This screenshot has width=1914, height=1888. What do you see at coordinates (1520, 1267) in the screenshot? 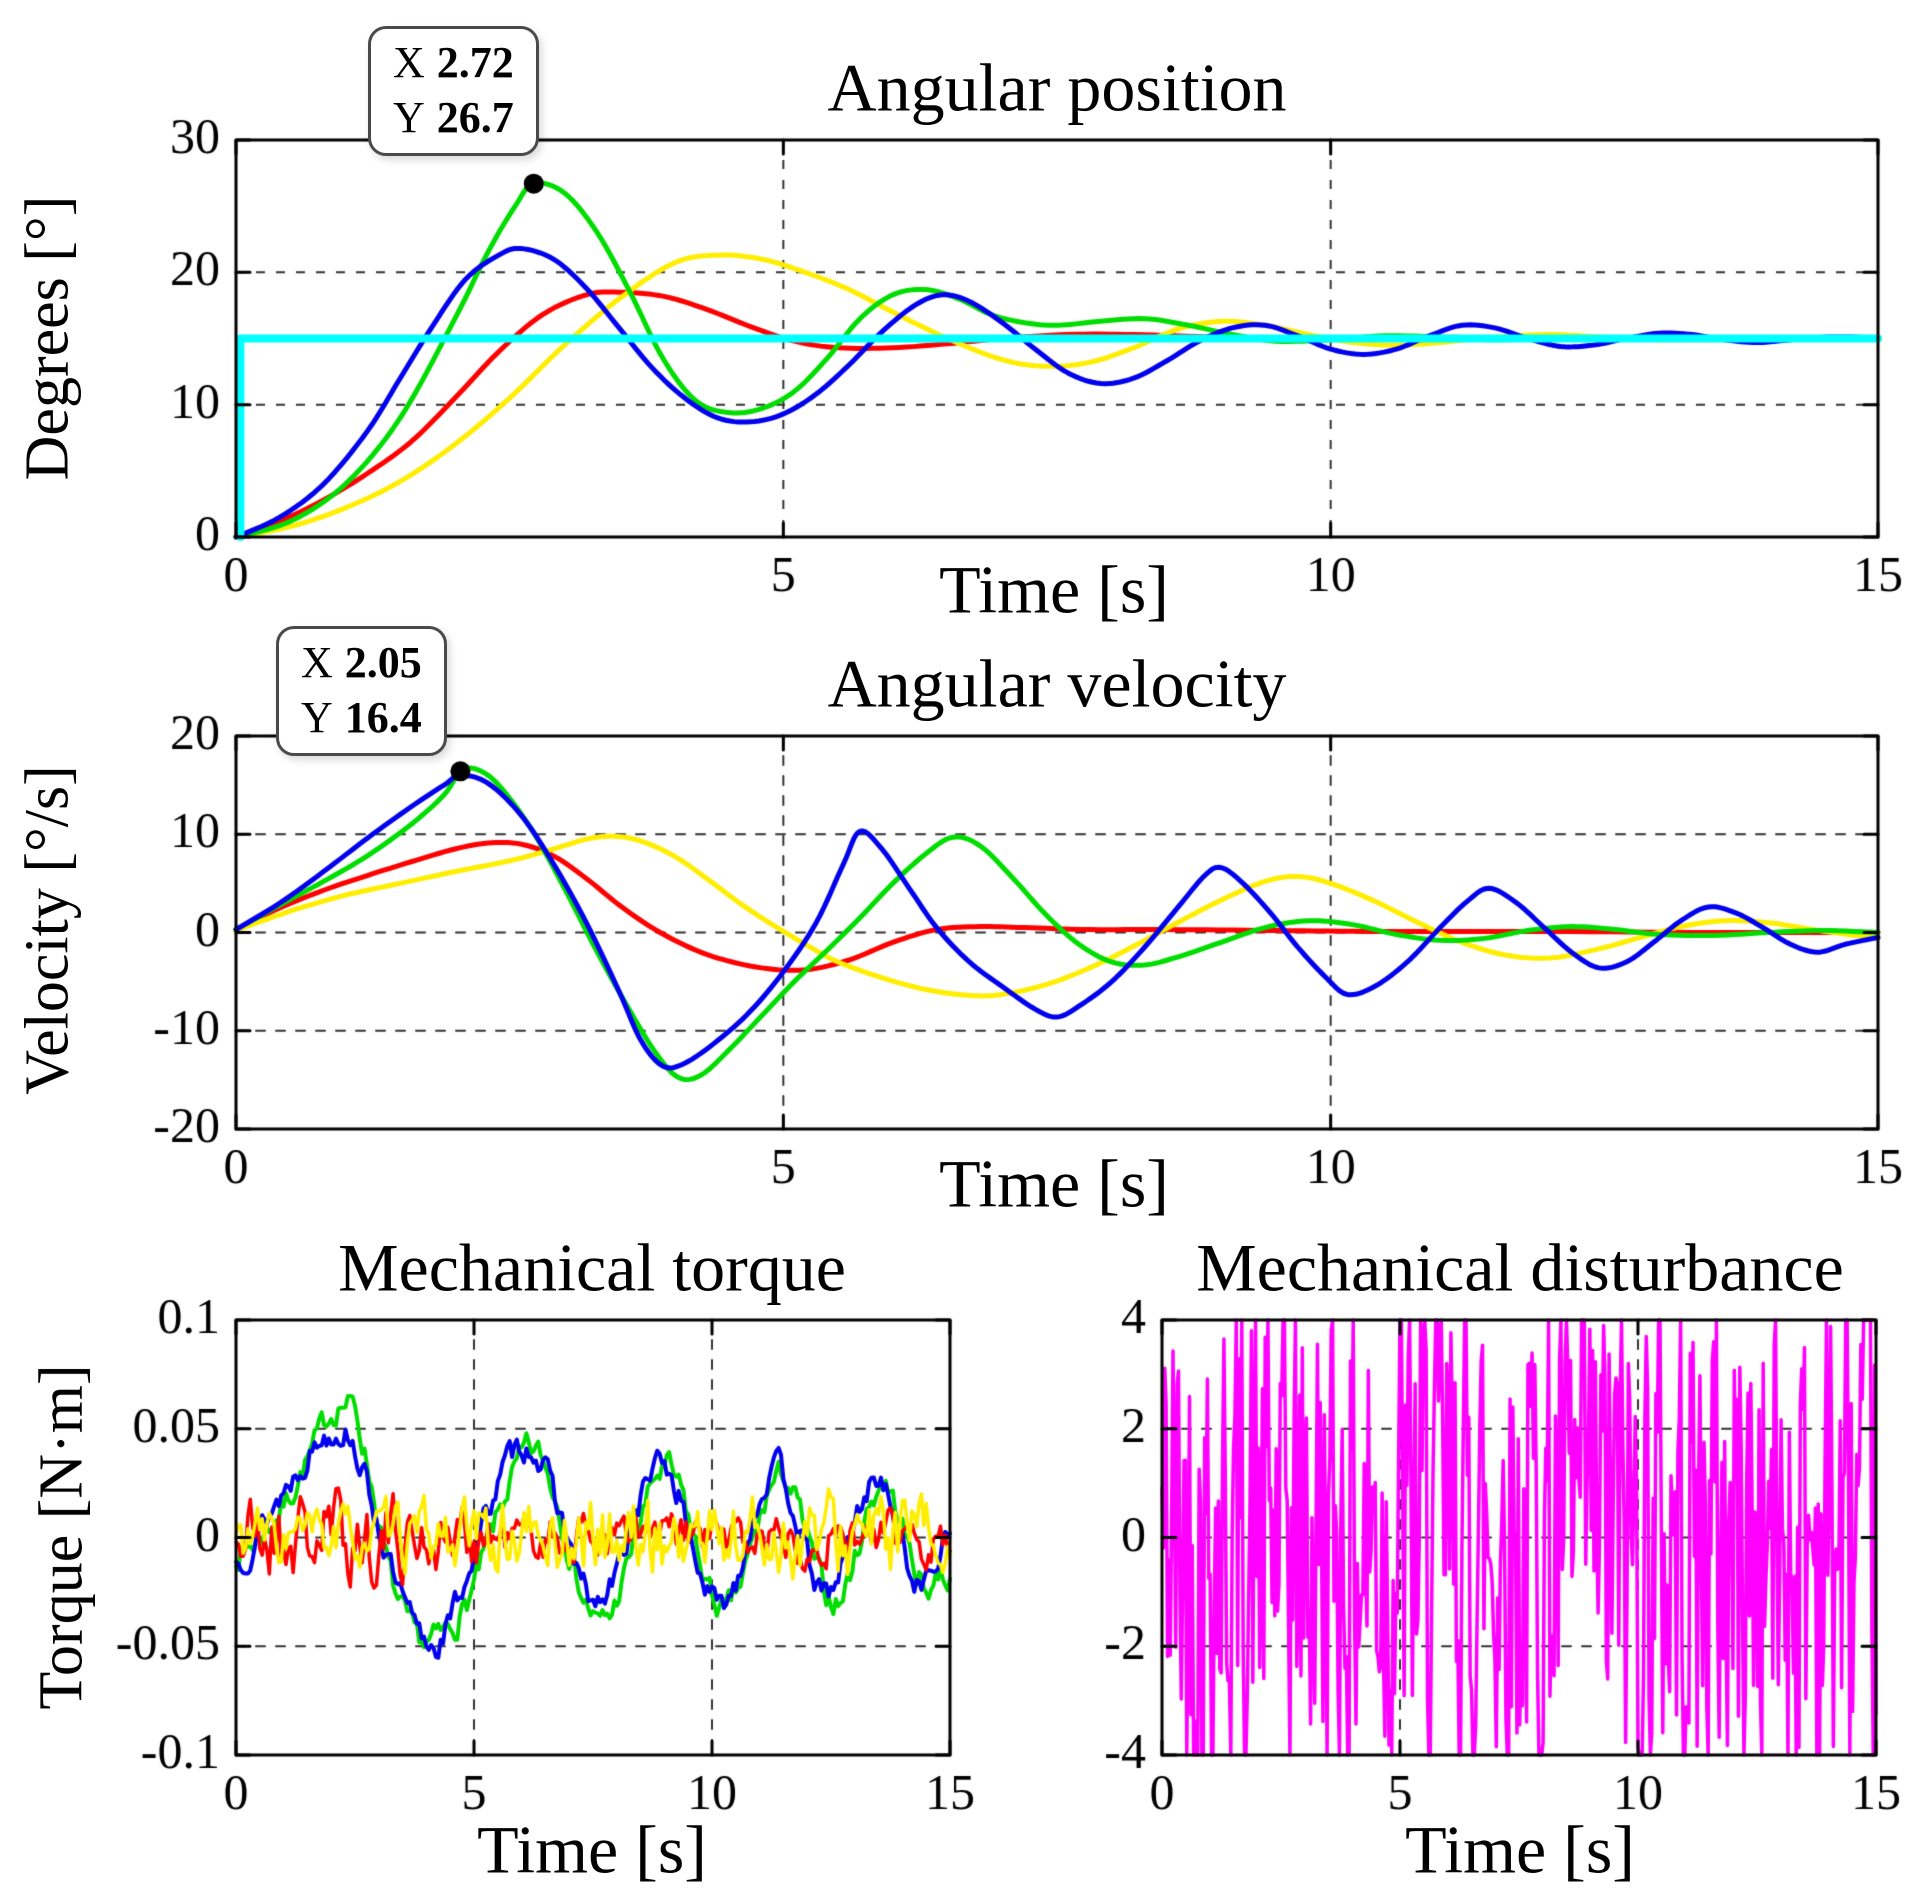
I see `chart-title-mechanical-disturbance: Mechanical disturbance` at bounding box center [1520, 1267].